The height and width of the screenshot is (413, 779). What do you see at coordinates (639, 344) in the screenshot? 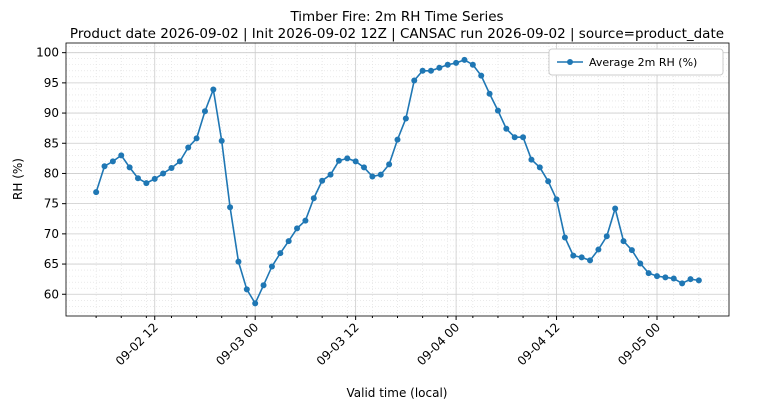
I see `x-tick-label: 09-05 00` at bounding box center [639, 344].